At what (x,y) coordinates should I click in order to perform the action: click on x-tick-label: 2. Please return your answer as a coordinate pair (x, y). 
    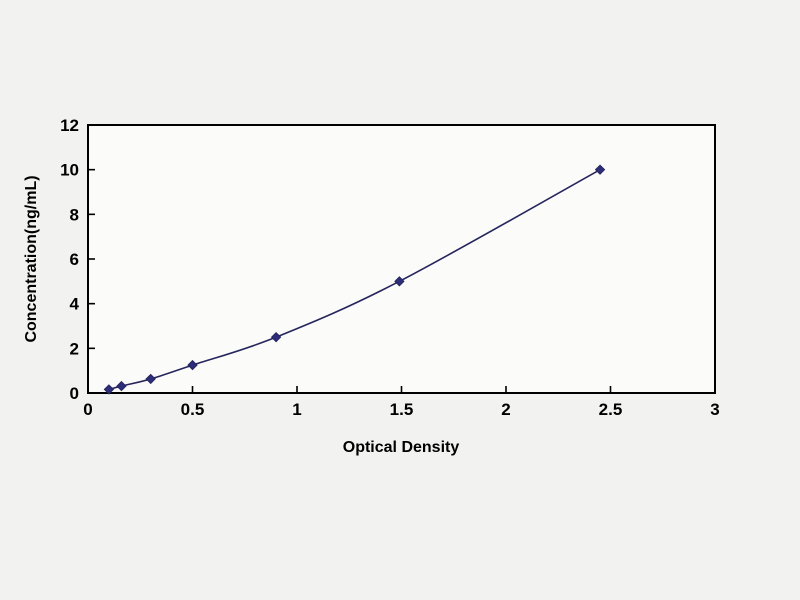
    Looking at the image, I should click on (505, 409).